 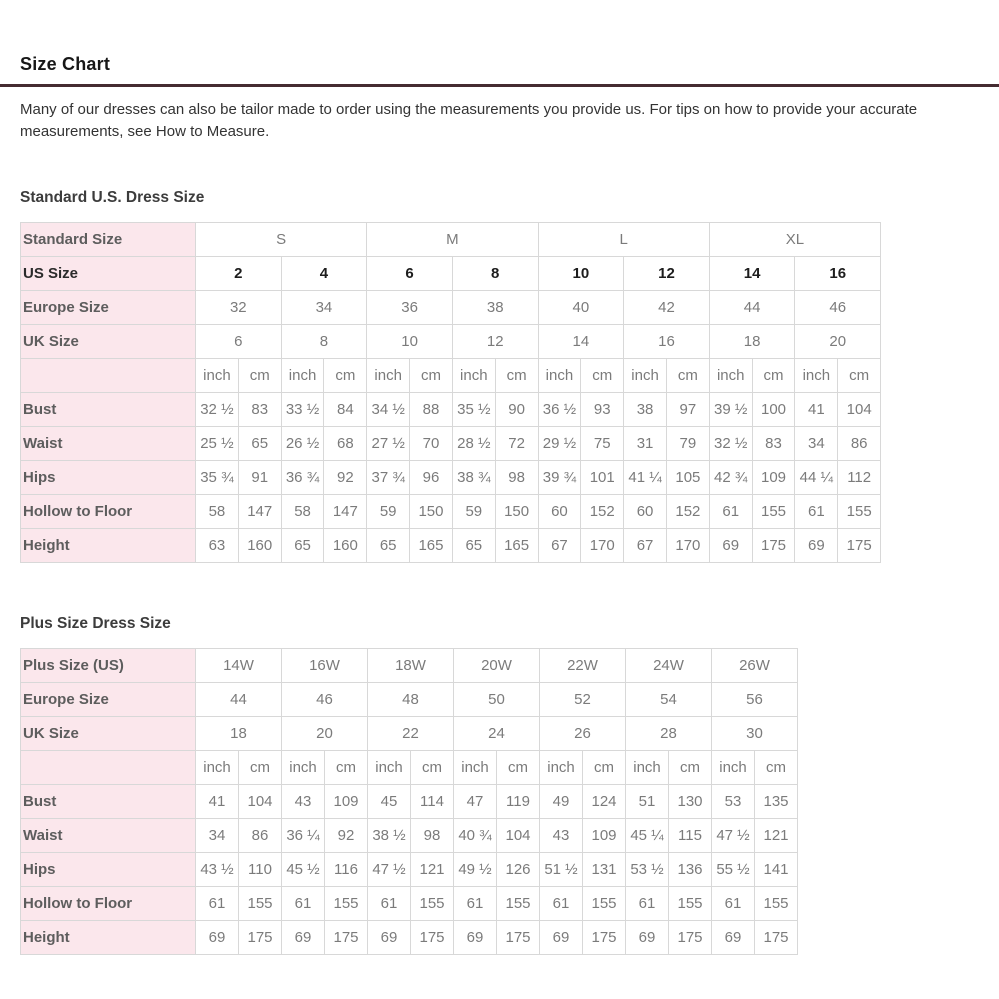 I want to click on size-cell: 10, so click(x=581, y=273).